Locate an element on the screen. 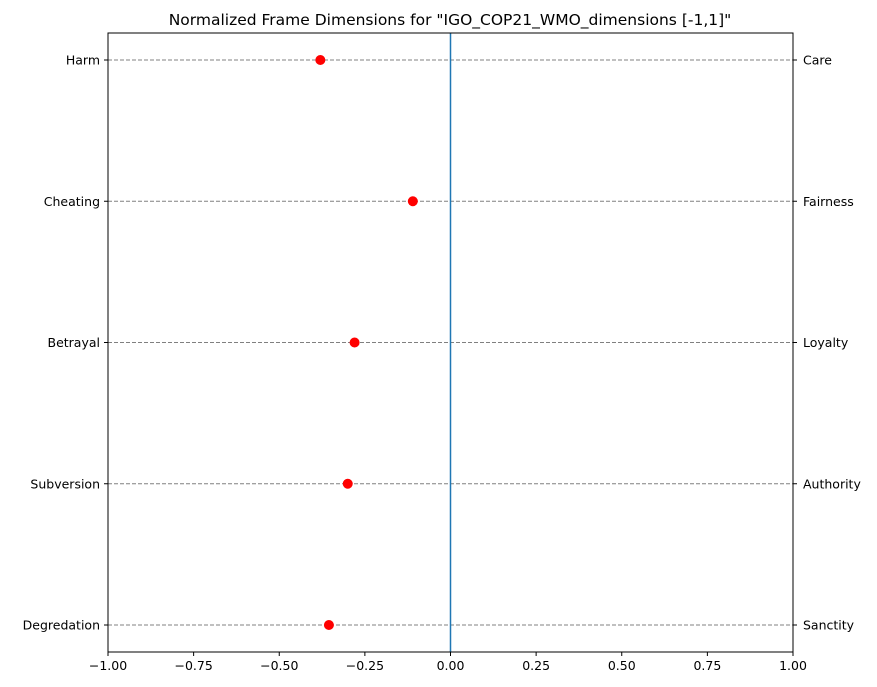 This screenshot has width=877, height=687. x-tick-label: −0.50 is located at coordinates (279, 665).